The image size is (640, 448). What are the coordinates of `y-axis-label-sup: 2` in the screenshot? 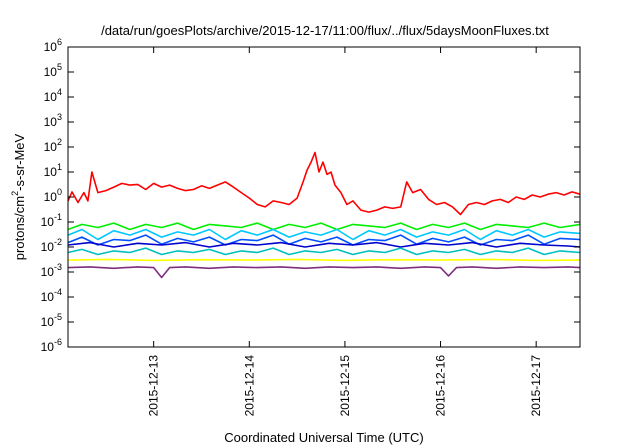 It's located at (15, 193).